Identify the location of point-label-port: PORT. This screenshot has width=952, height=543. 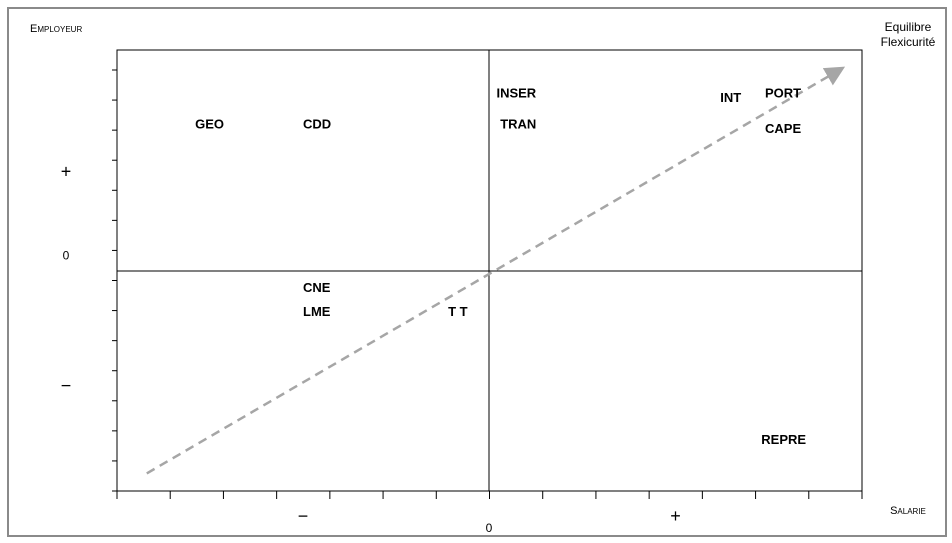
(783, 93).